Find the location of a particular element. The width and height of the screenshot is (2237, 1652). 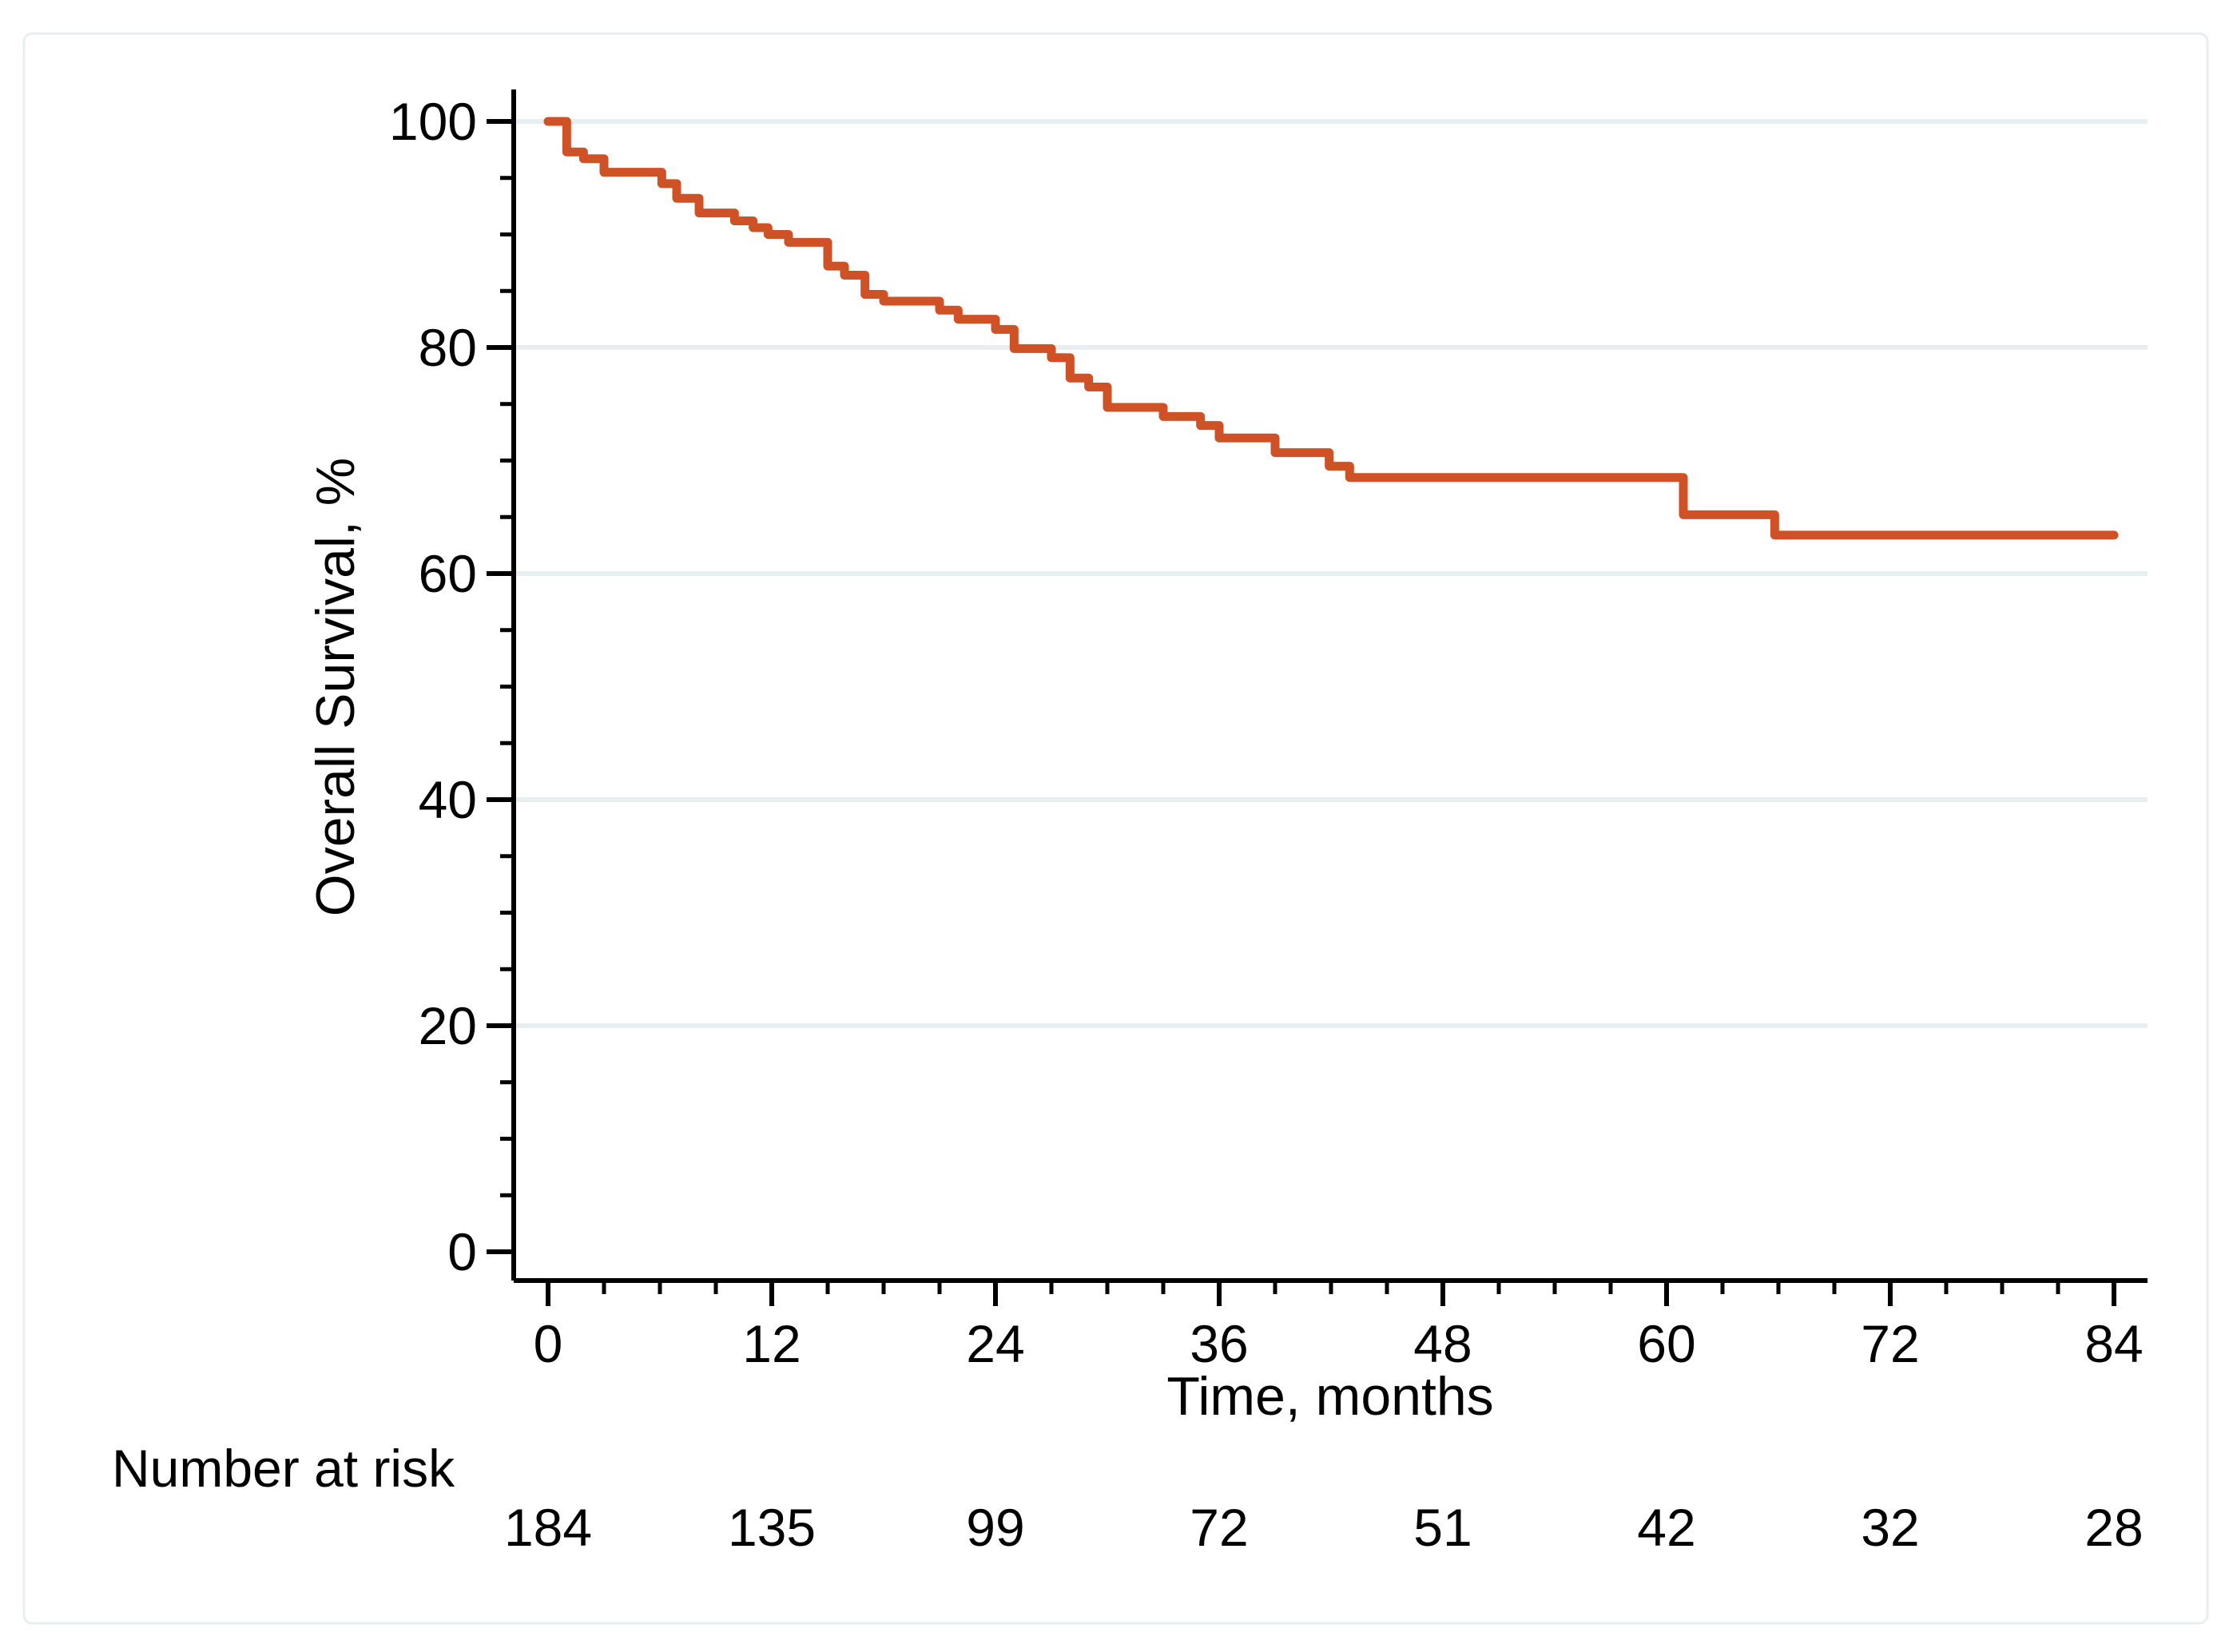

x-tick-label-24: 24 is located at coordinates (995, 1343).